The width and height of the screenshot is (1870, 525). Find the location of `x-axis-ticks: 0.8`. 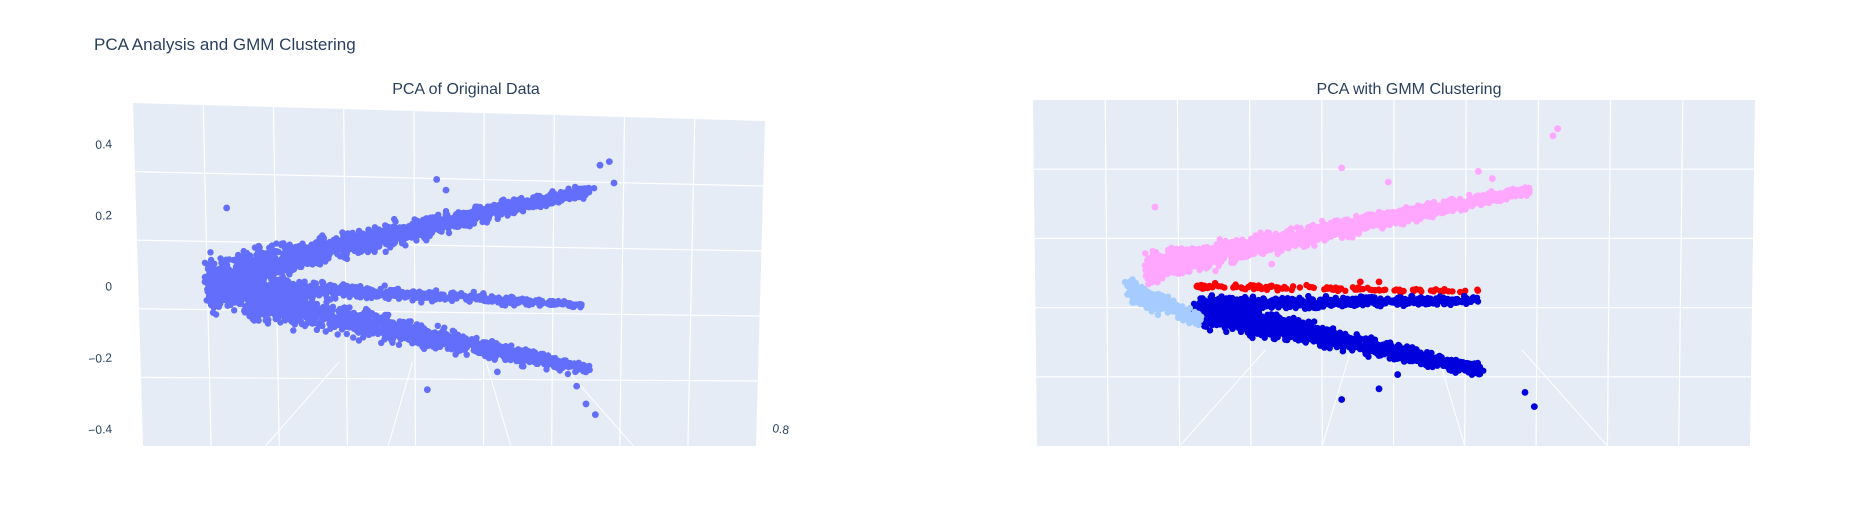

x-axis-ticks: 0.8 is located at coordinates (781, 429).